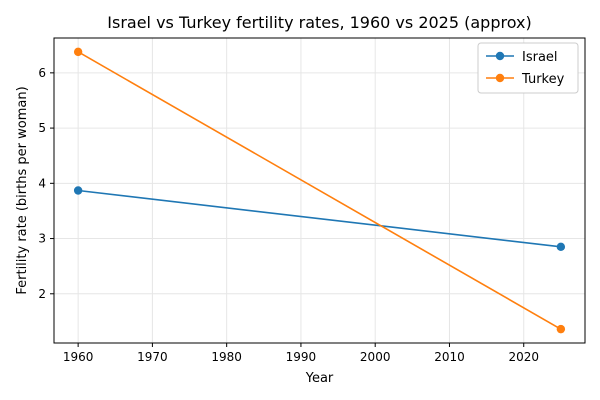 This screenshot has width=600, height=400. I want to click on legend: Israel Turkey, so click(528, 68).